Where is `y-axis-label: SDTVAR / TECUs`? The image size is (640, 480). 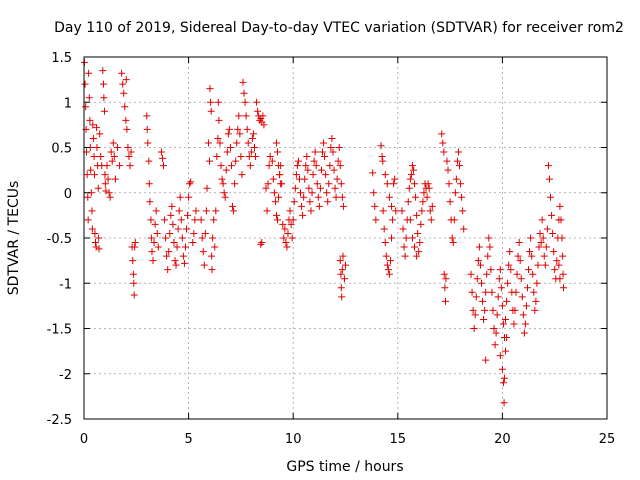 y-axis-label: SDTVAR / TECUs is located at coordinates (14, 238).